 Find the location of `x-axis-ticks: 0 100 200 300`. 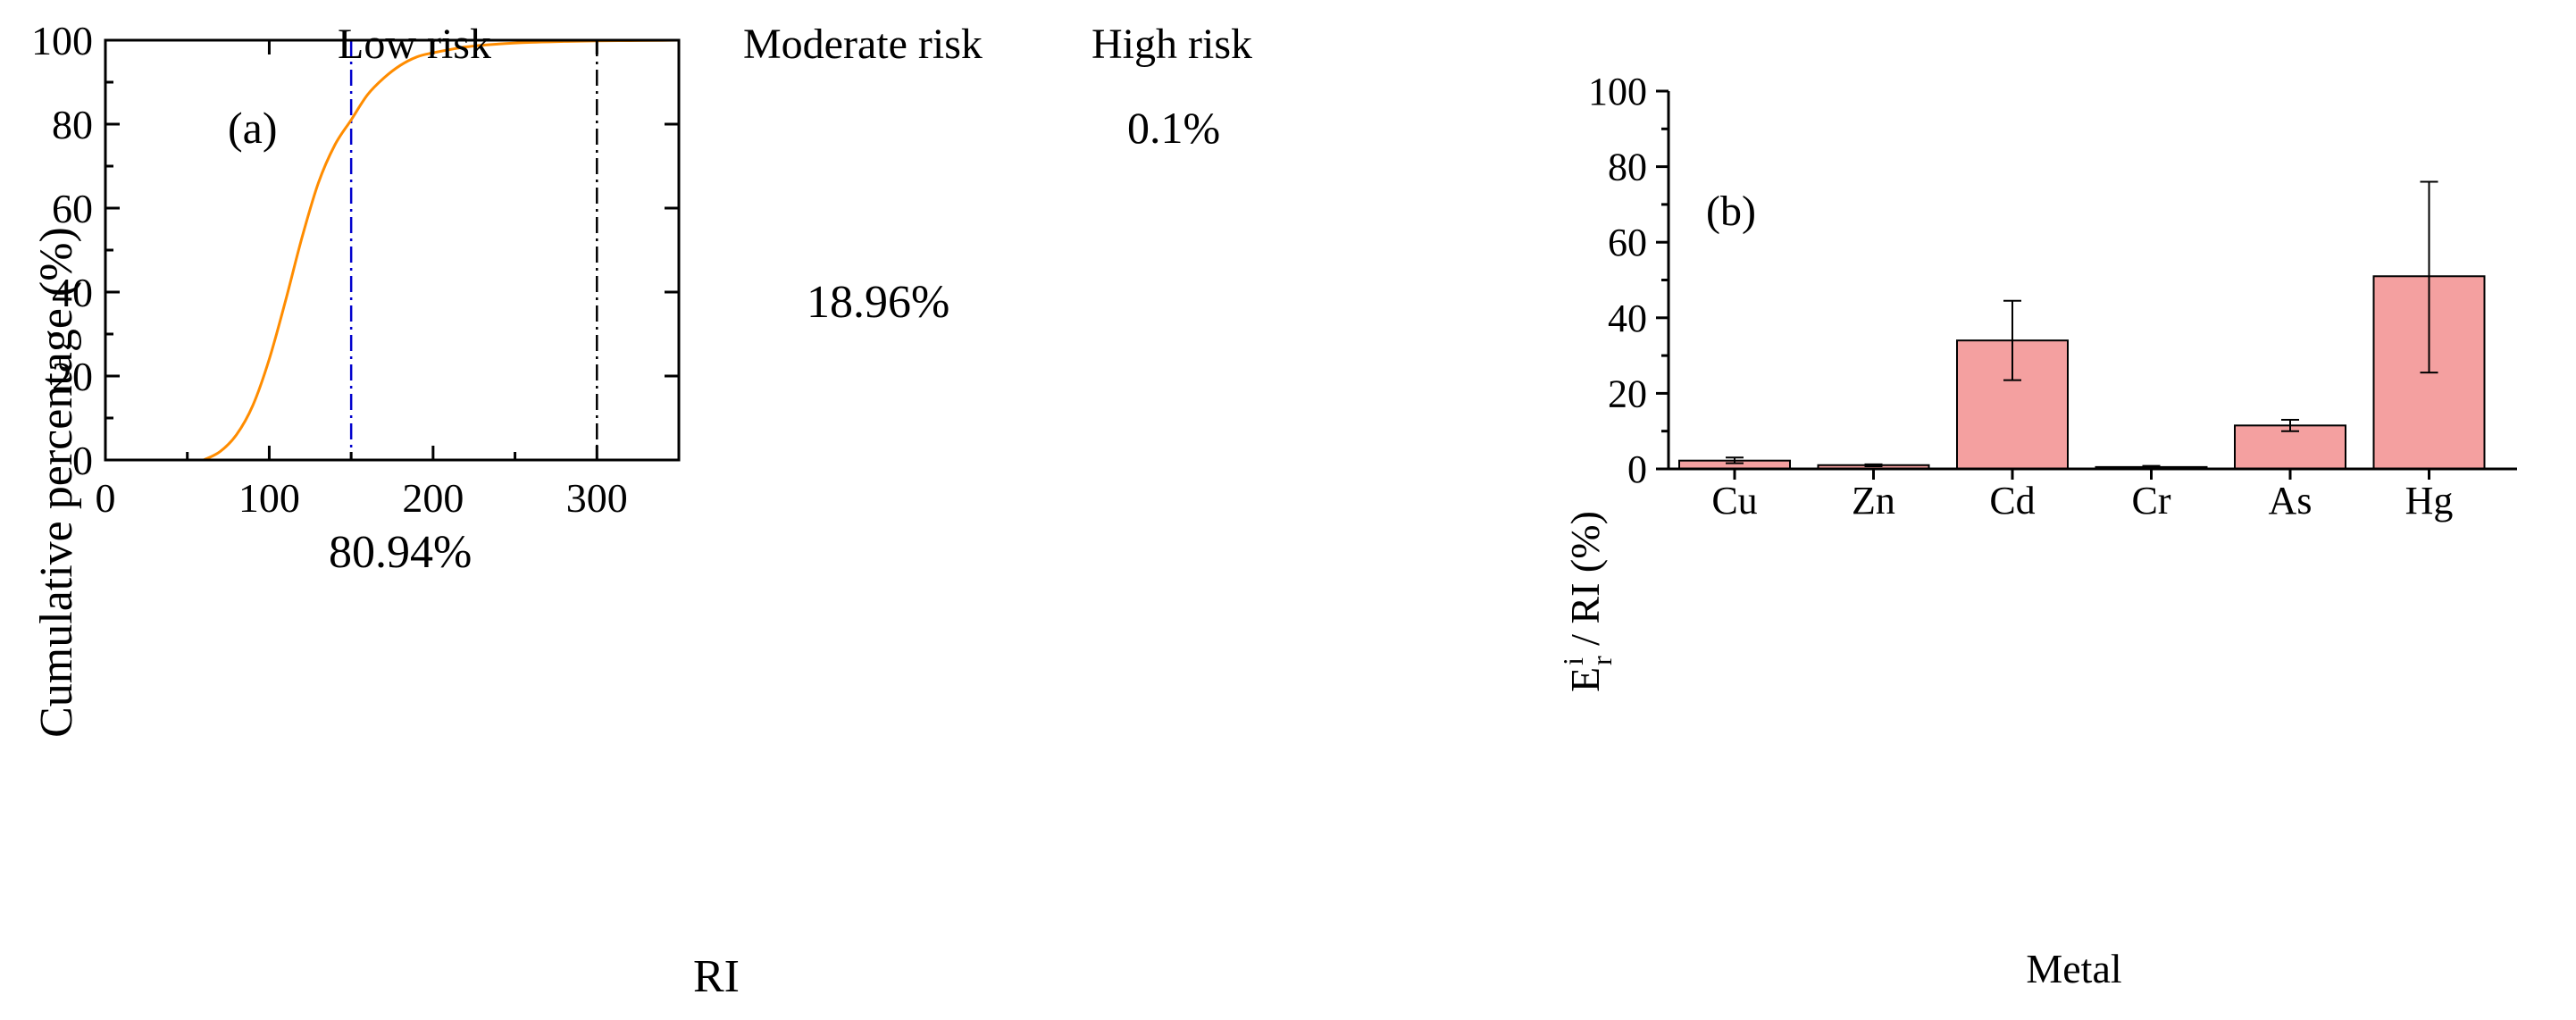

x-axis-ticks: 0 100 200 300 is located at coordinates (362, 280).